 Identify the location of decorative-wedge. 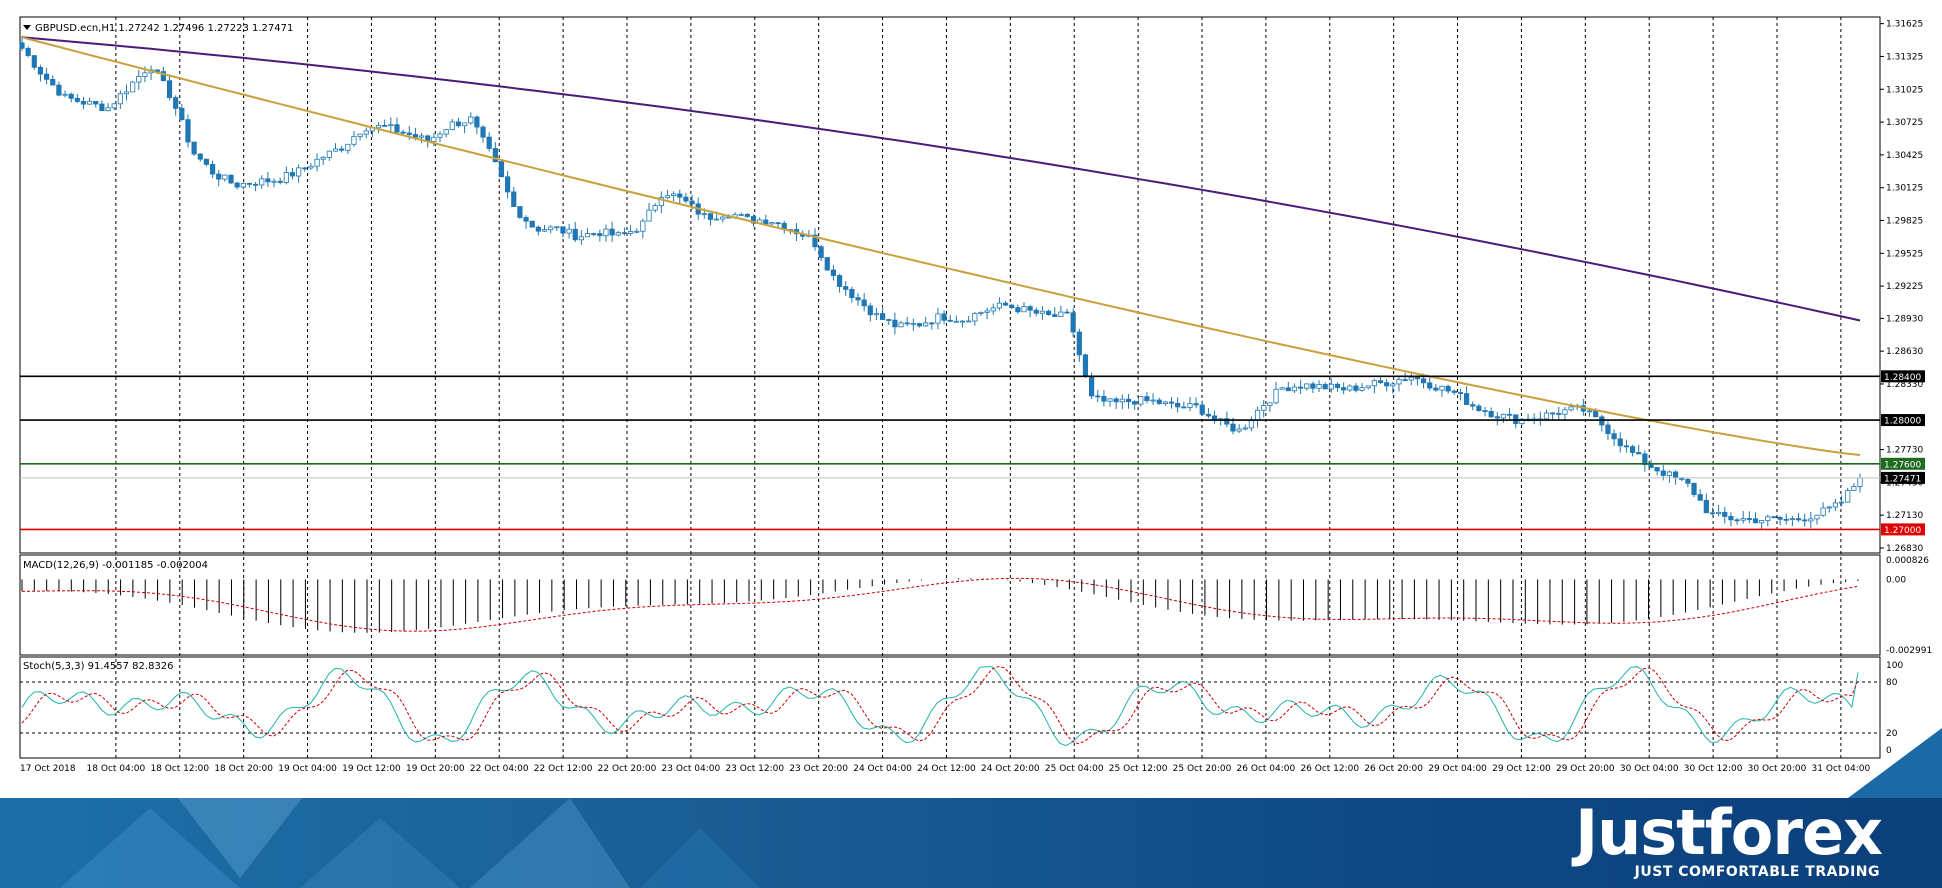
(1895, 763).